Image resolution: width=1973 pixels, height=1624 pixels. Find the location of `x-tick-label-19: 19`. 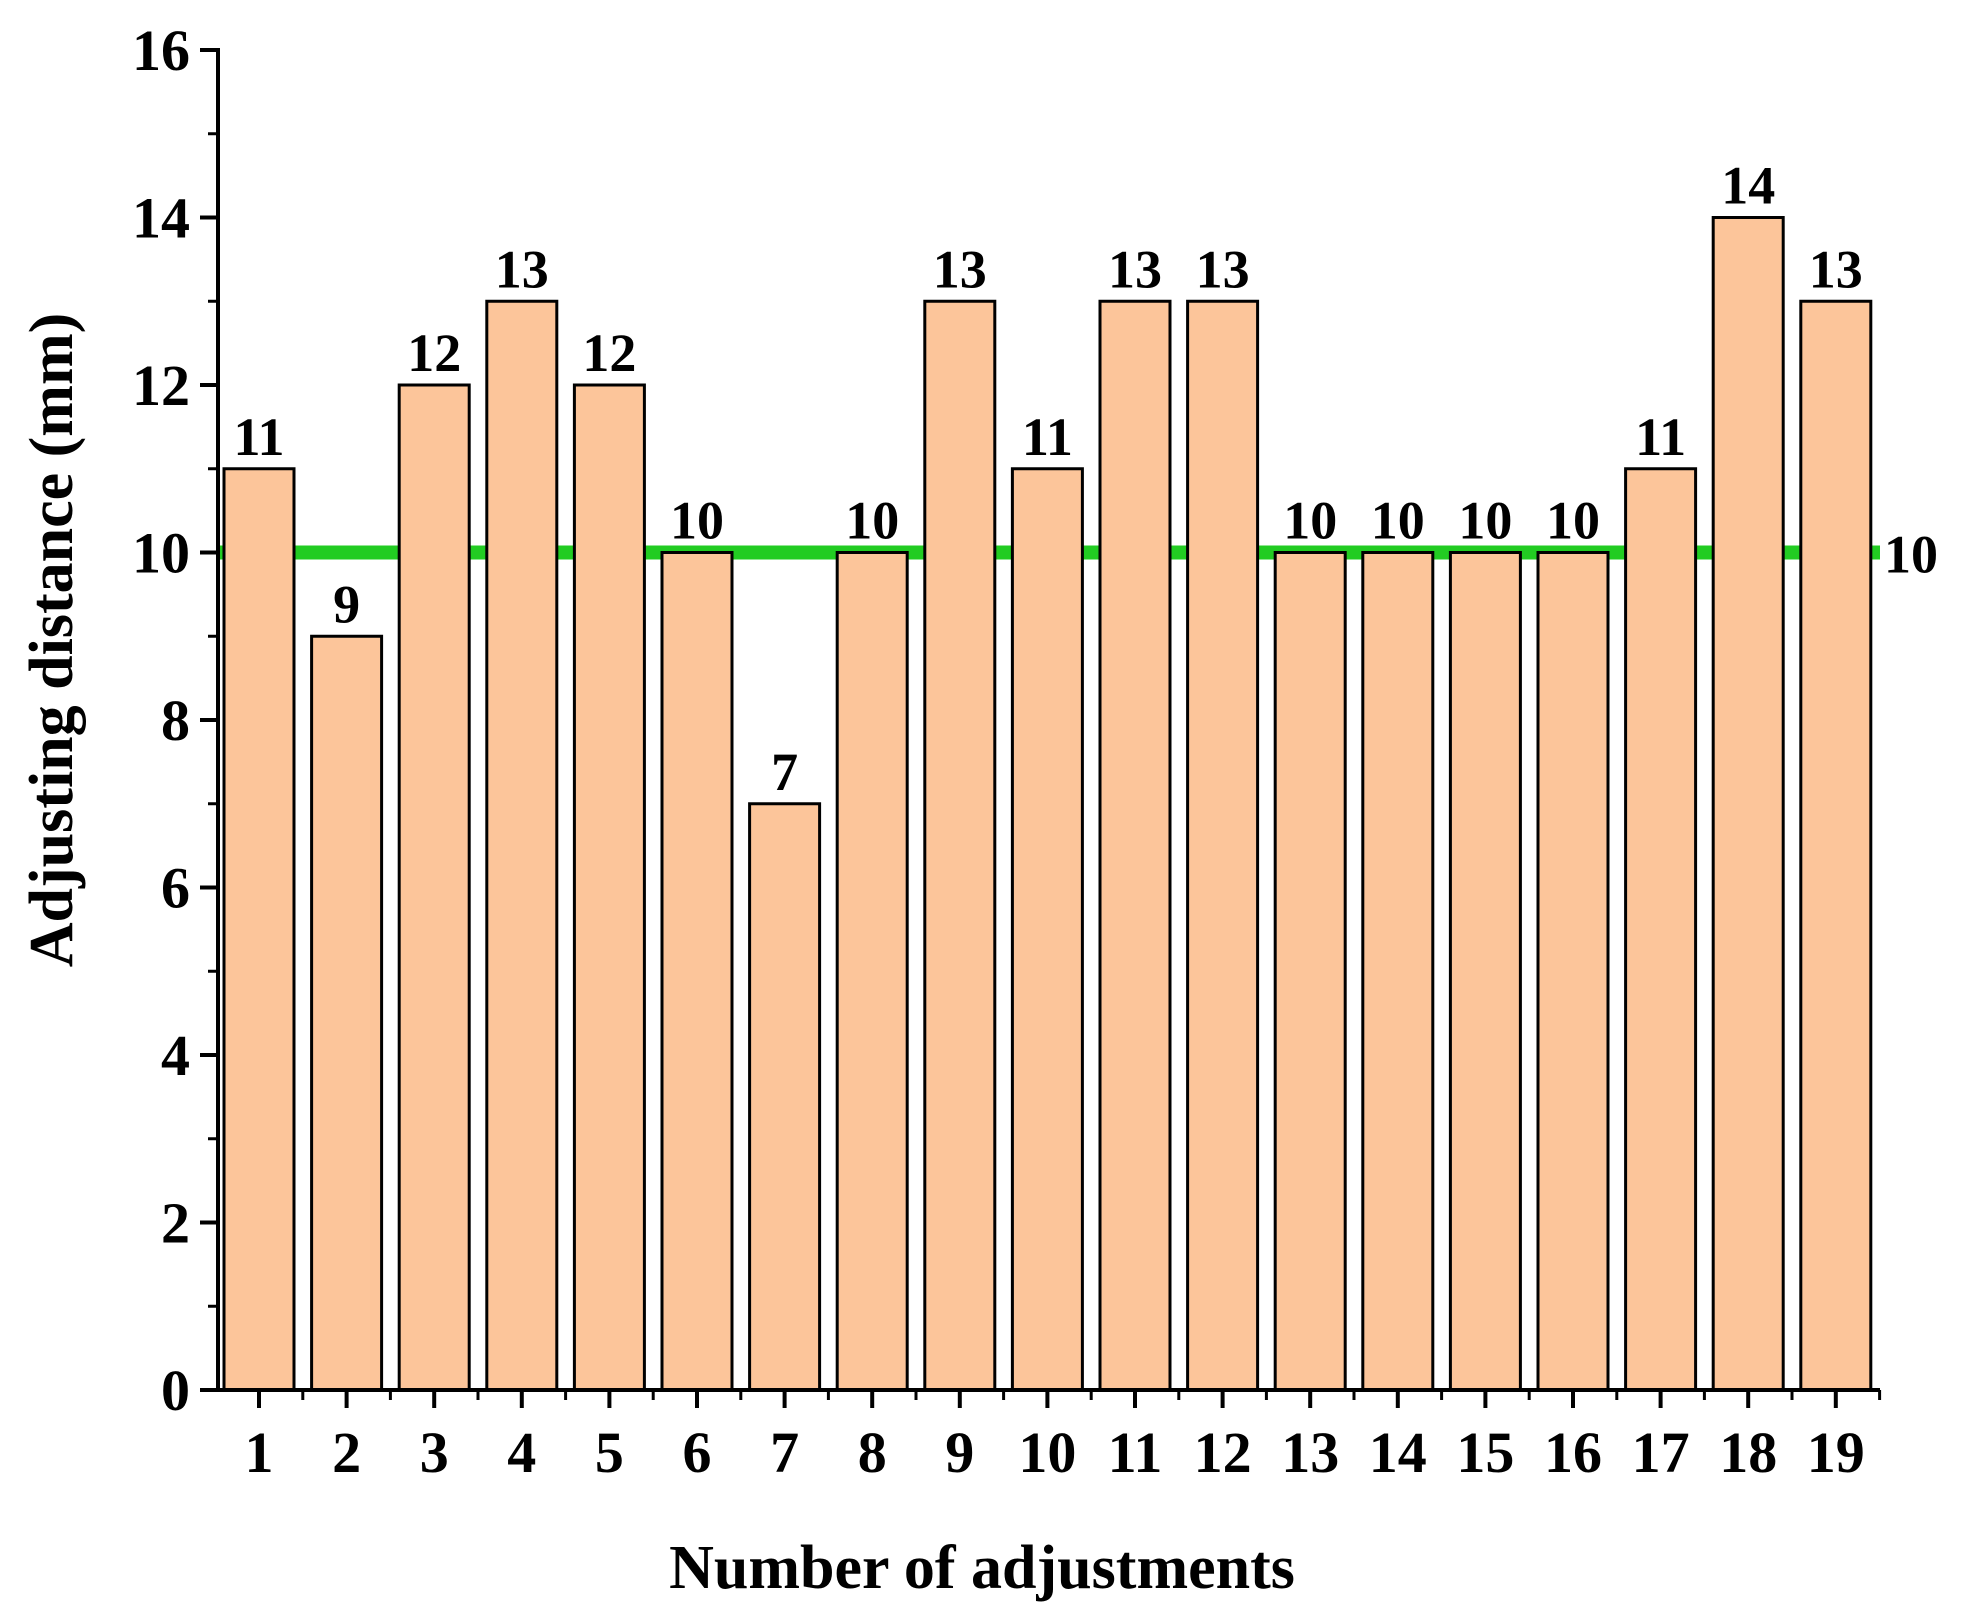

x-tick-label-19: 19 is located at coordinates (1836, 1452).